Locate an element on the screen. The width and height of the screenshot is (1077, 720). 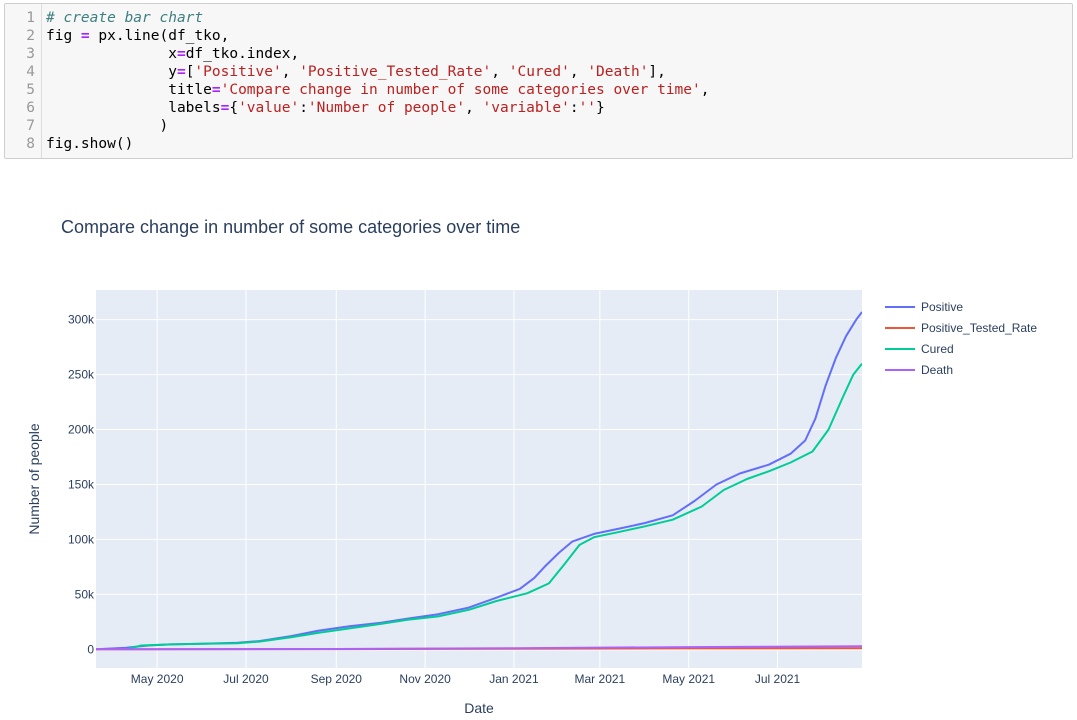
line-number: 5 is located at coordinates (30, 90).